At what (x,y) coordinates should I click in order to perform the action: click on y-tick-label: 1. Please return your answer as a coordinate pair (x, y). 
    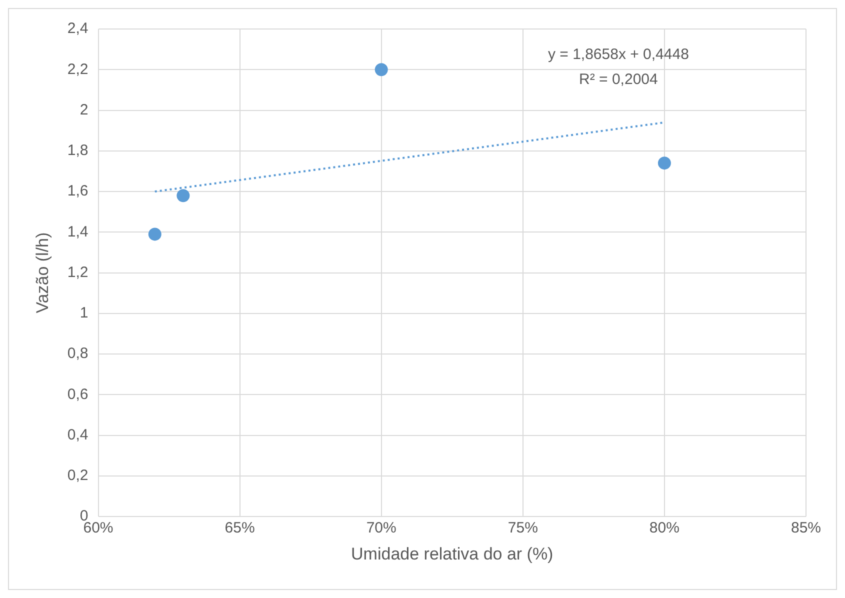
    Looking at the image, I should click on (84, 313).